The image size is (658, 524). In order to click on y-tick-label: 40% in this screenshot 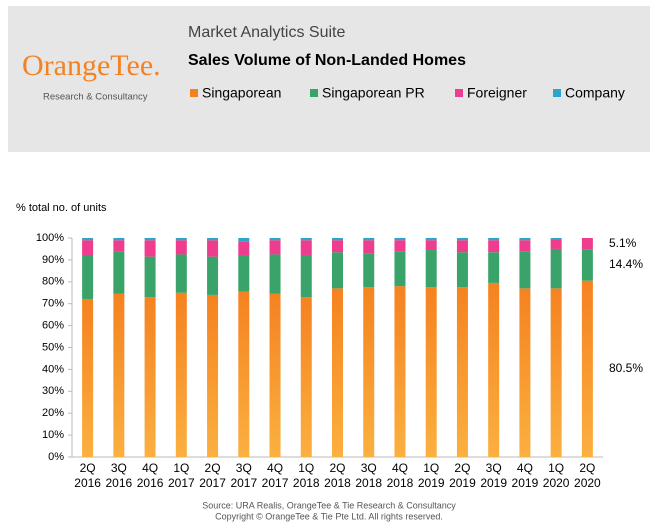, I will do `click(53, 369)`.